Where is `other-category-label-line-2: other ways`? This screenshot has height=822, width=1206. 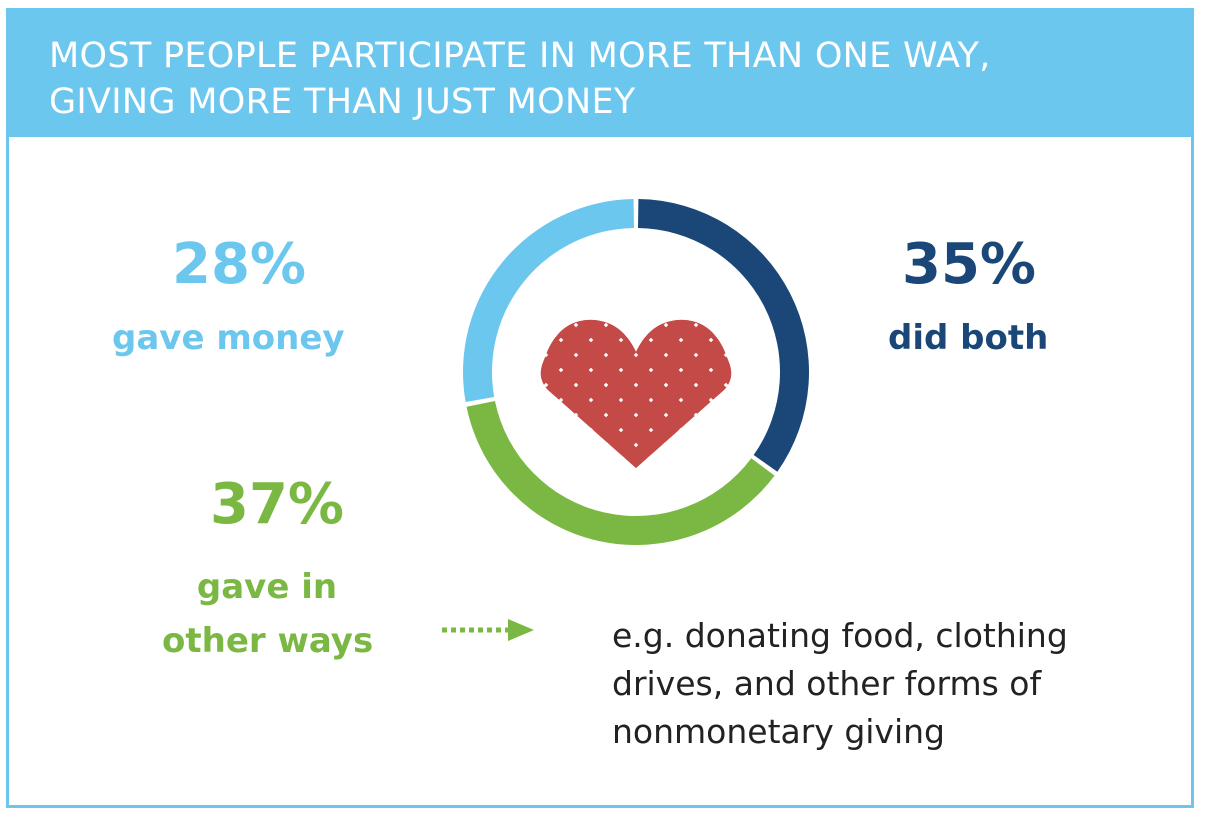
other-category-label-line-2: other ways is located at coordinates (268, 641).